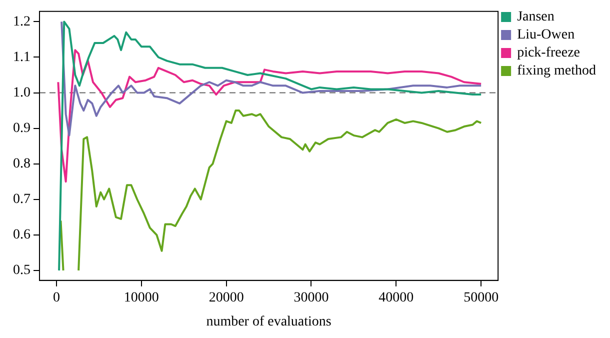 The height and width of the screenshot is (338, 610). What do you see at coordinates (21, 164) in the screenshot?
I see `y-tick-label: 0.8` at bounding box center [21, 164].